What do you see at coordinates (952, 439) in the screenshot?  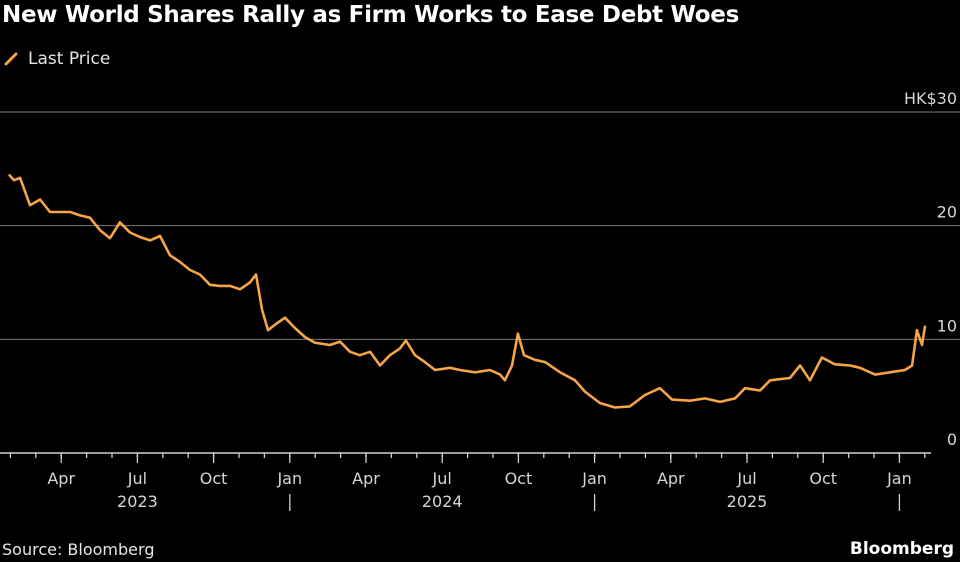 I see `y-tick-label: 0` at bounding box center [952, 439].